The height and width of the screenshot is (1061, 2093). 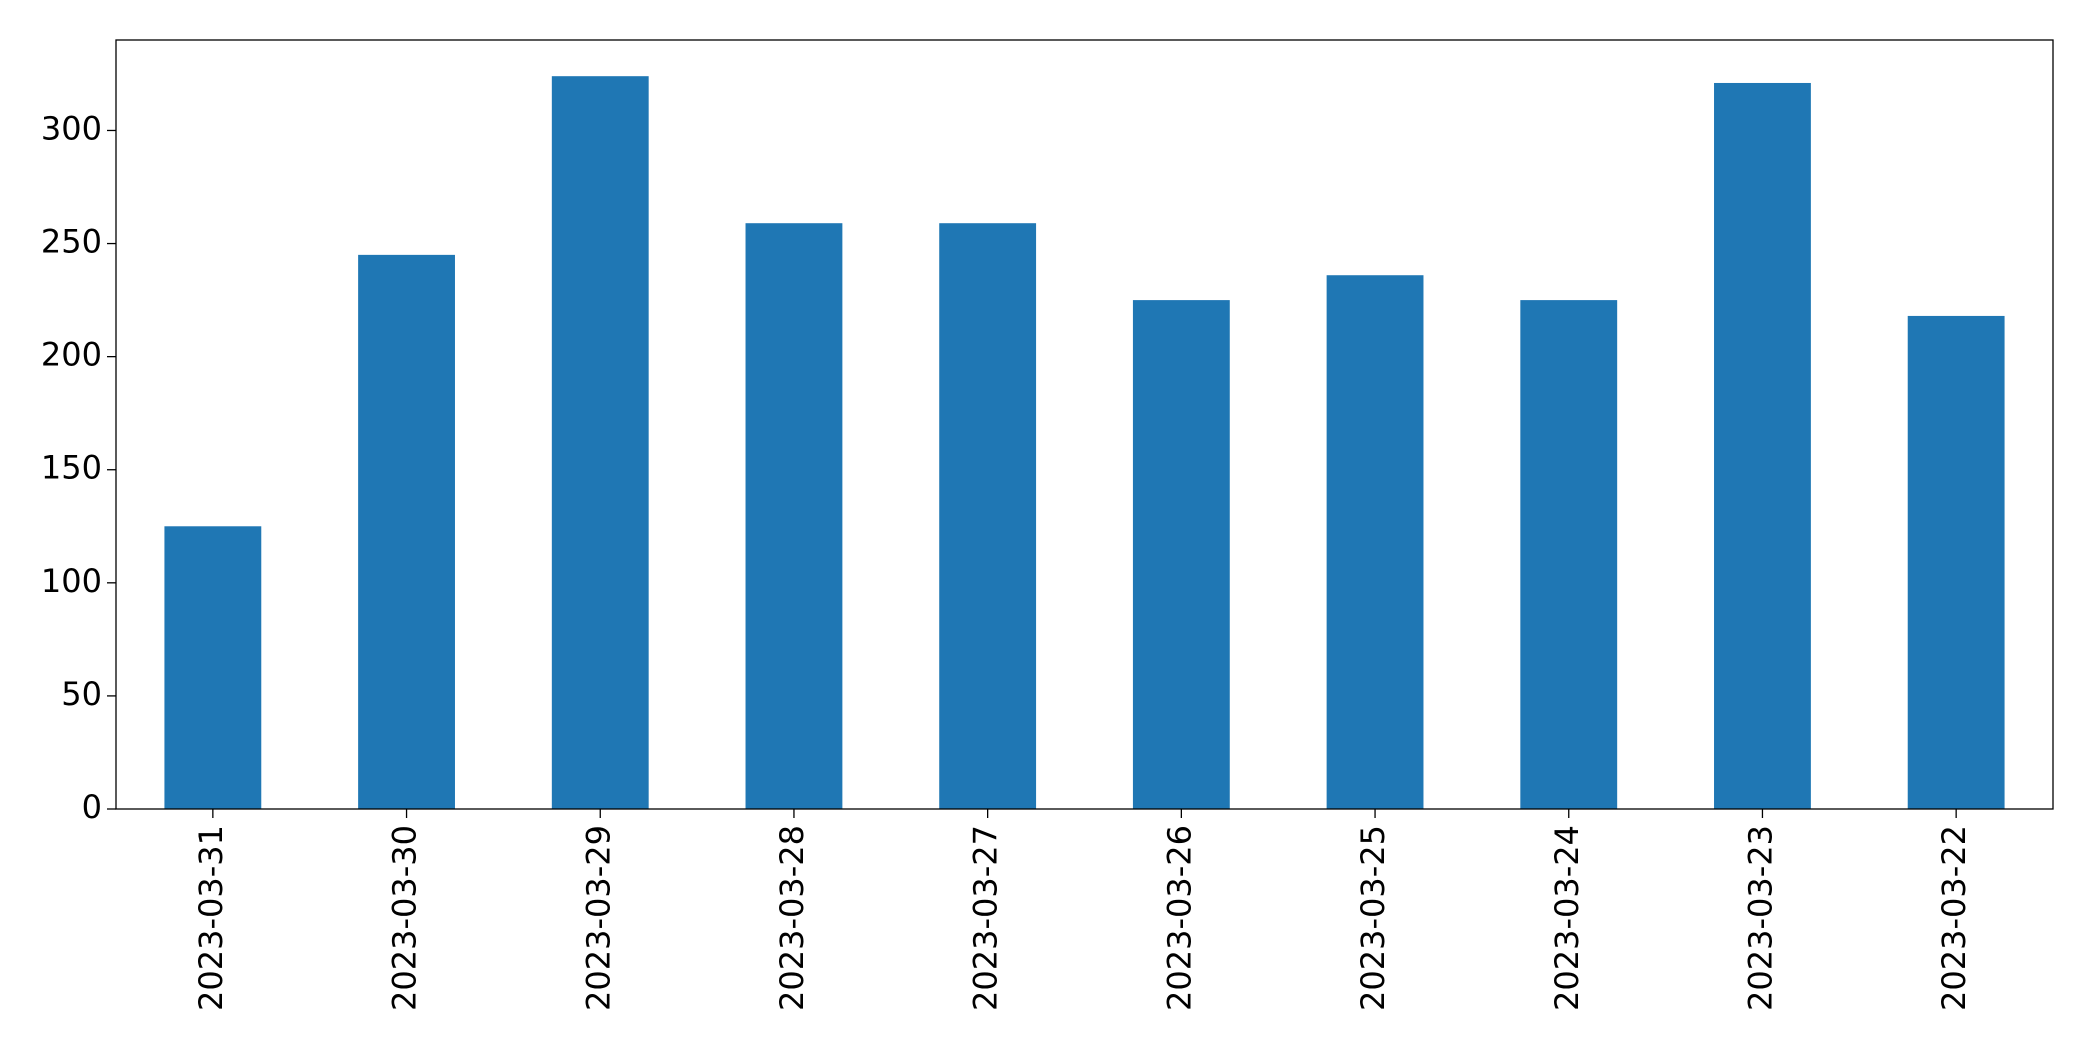 What do you see at coordinates (598, 918) in the screenshot?
I see `x-tick-label: 2023-03-29` at bounding box center [598, 918].